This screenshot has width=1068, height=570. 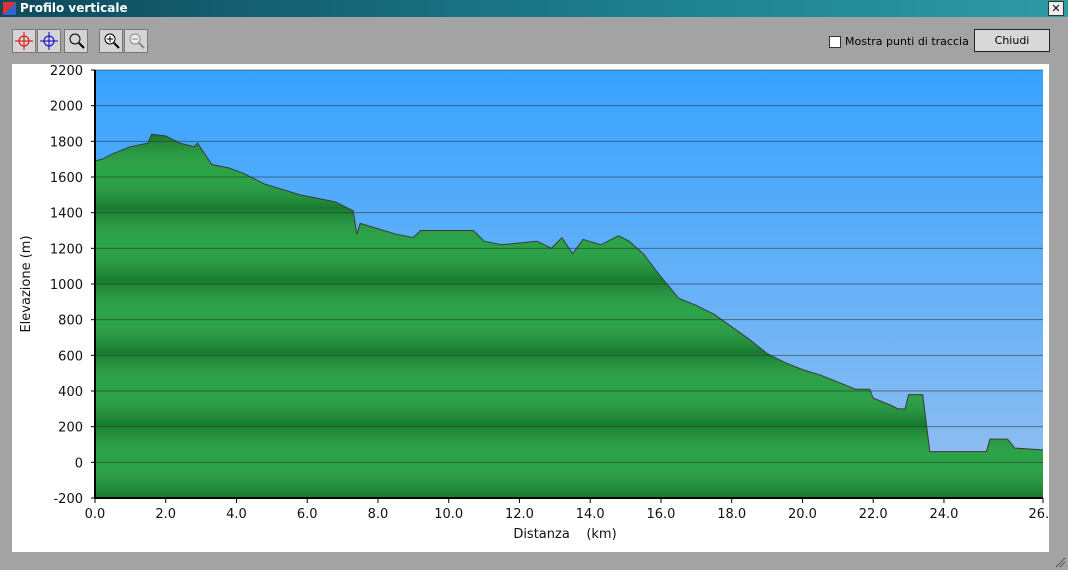 I want to click on x-tick-label: 4.0, so click(x=236, y=514).